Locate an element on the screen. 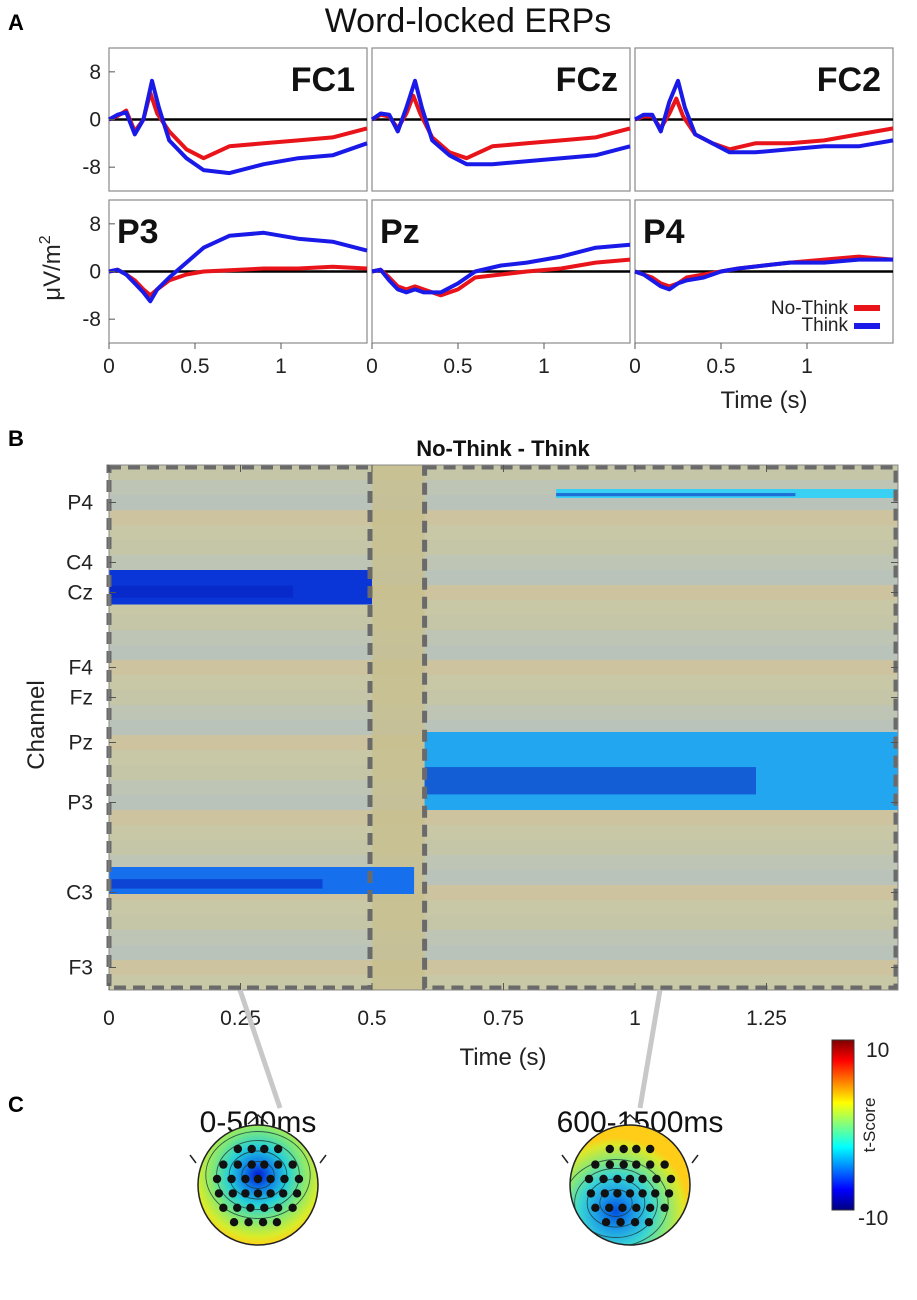  channel-tick-label: C3 is located at coordinates (79, 893).